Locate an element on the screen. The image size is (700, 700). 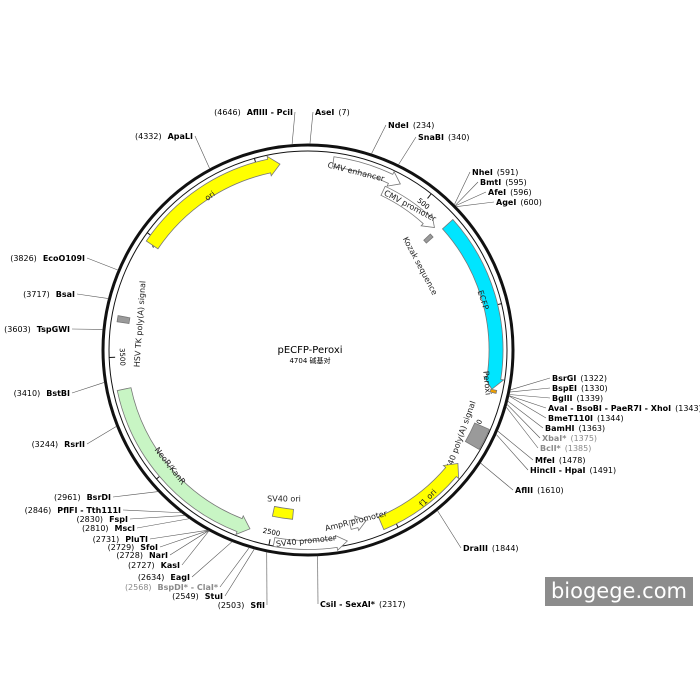
enzyme-name: AflIII - PciI is located at coordinates (270, 112).